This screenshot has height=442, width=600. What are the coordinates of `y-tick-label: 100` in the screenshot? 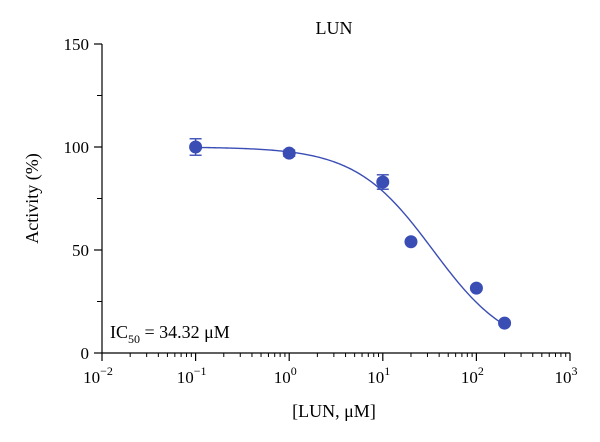 It's located at (77, 147).